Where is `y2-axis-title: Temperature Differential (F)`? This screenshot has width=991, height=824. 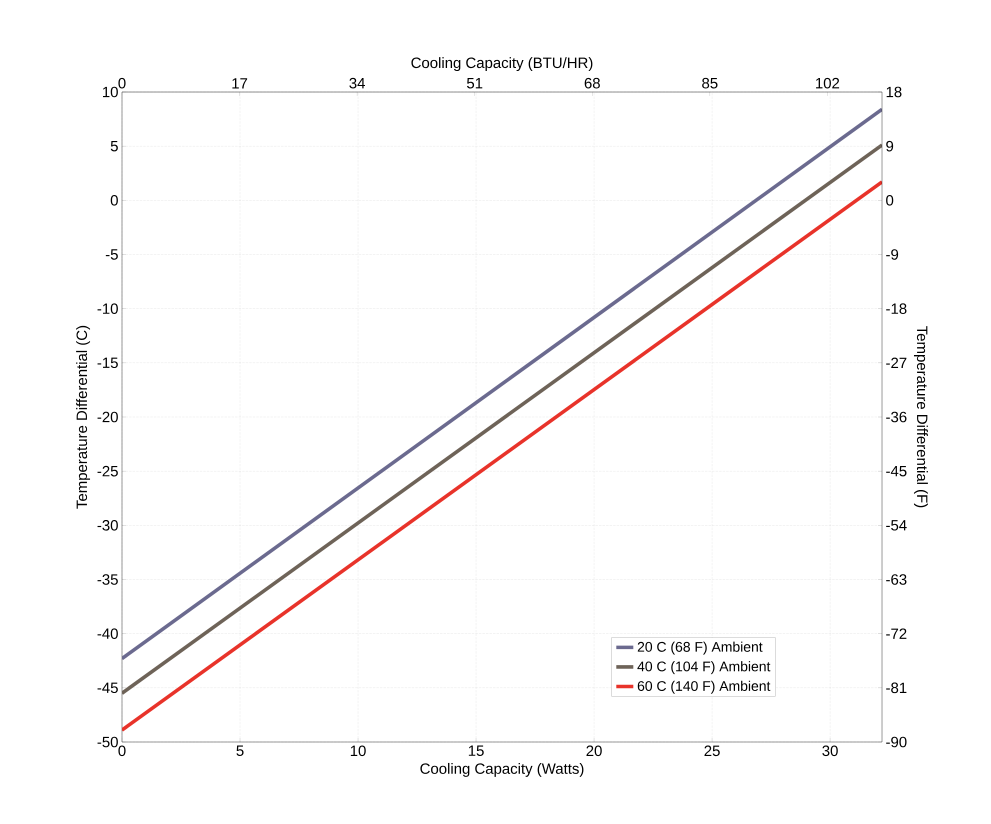
y2-axis-title: Temperature Differential (F) is located at coordinates (921, 417).